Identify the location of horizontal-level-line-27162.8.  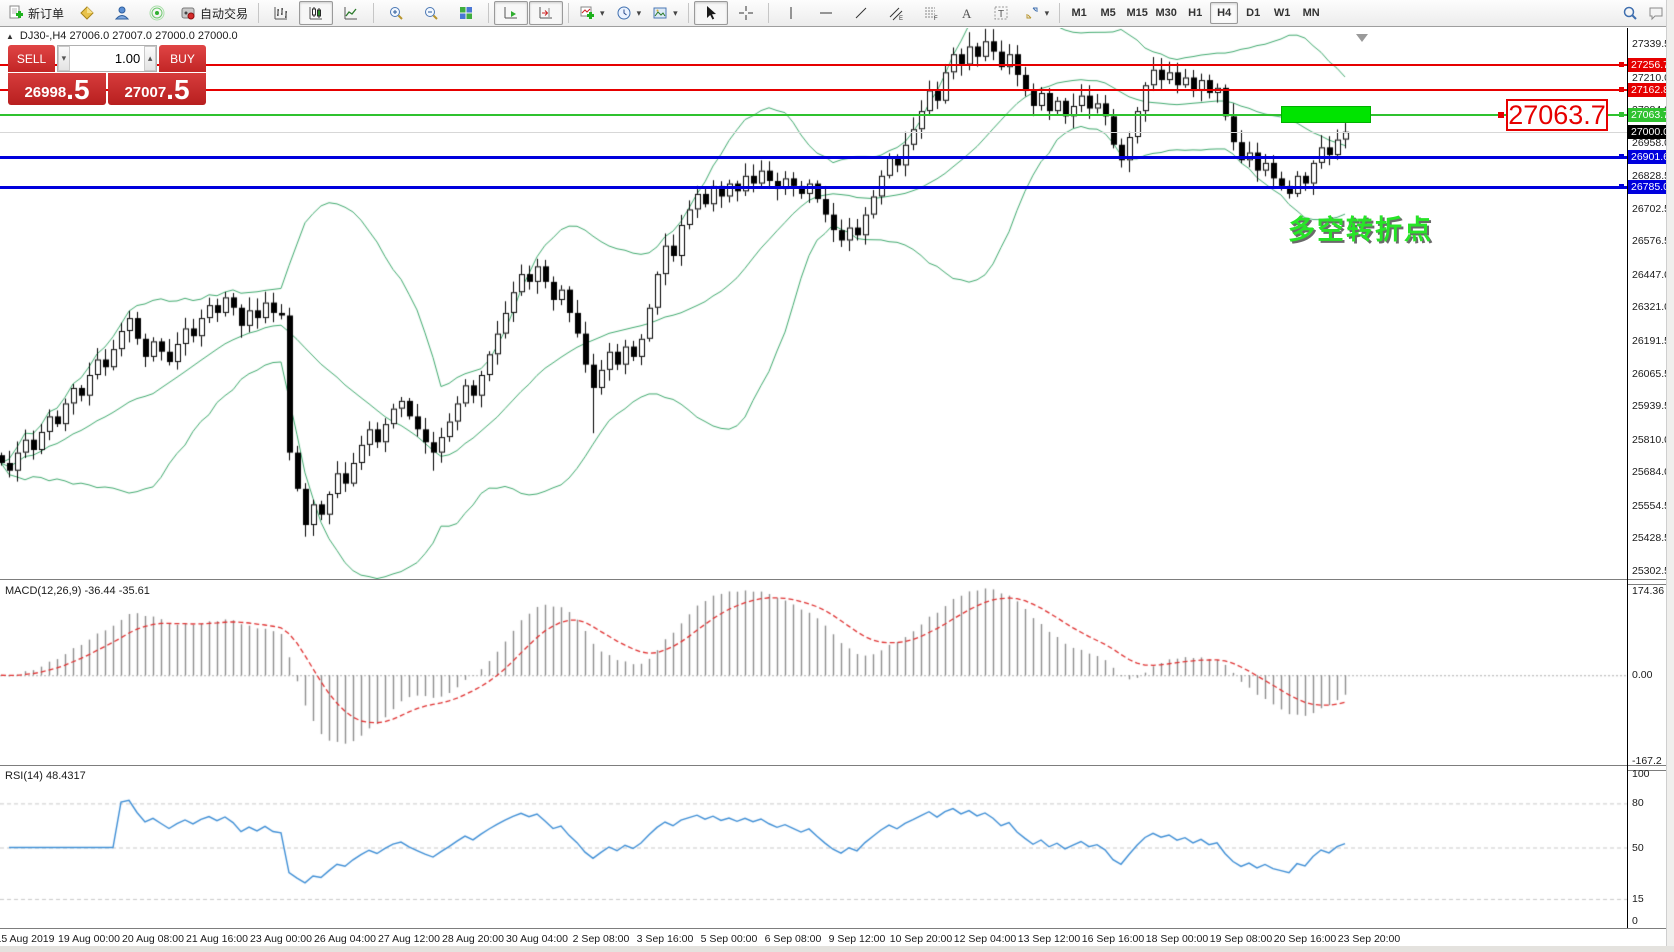
(813, 89).